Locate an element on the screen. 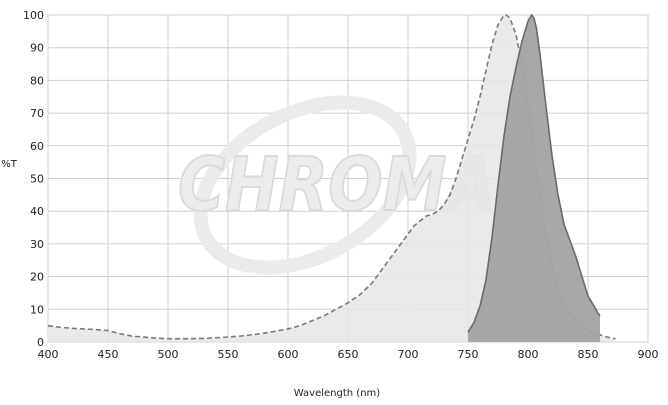 The image size is (668, 405). x-tick-label-700: 700 is located at coordinates (408, 354).